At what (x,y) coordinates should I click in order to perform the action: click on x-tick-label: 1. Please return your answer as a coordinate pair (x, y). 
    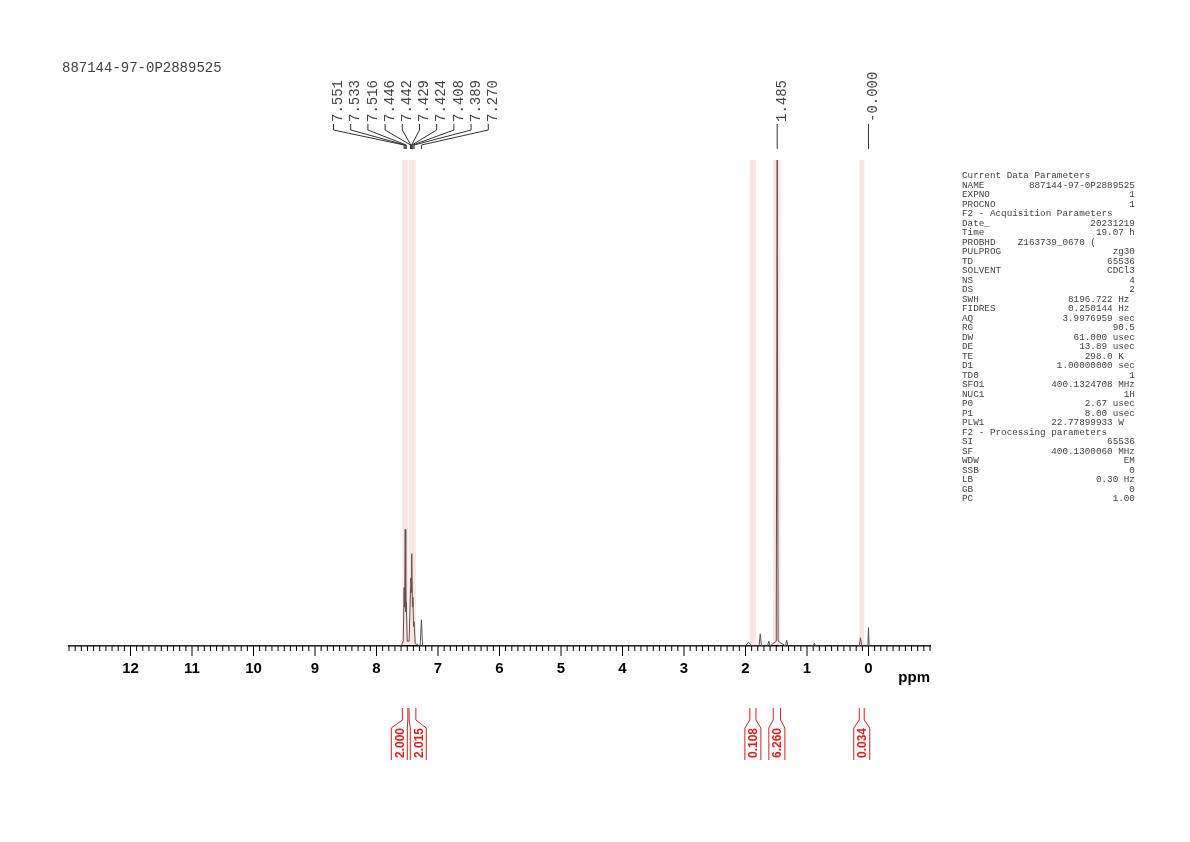
    Looking at the image, I should click on (807, 668).